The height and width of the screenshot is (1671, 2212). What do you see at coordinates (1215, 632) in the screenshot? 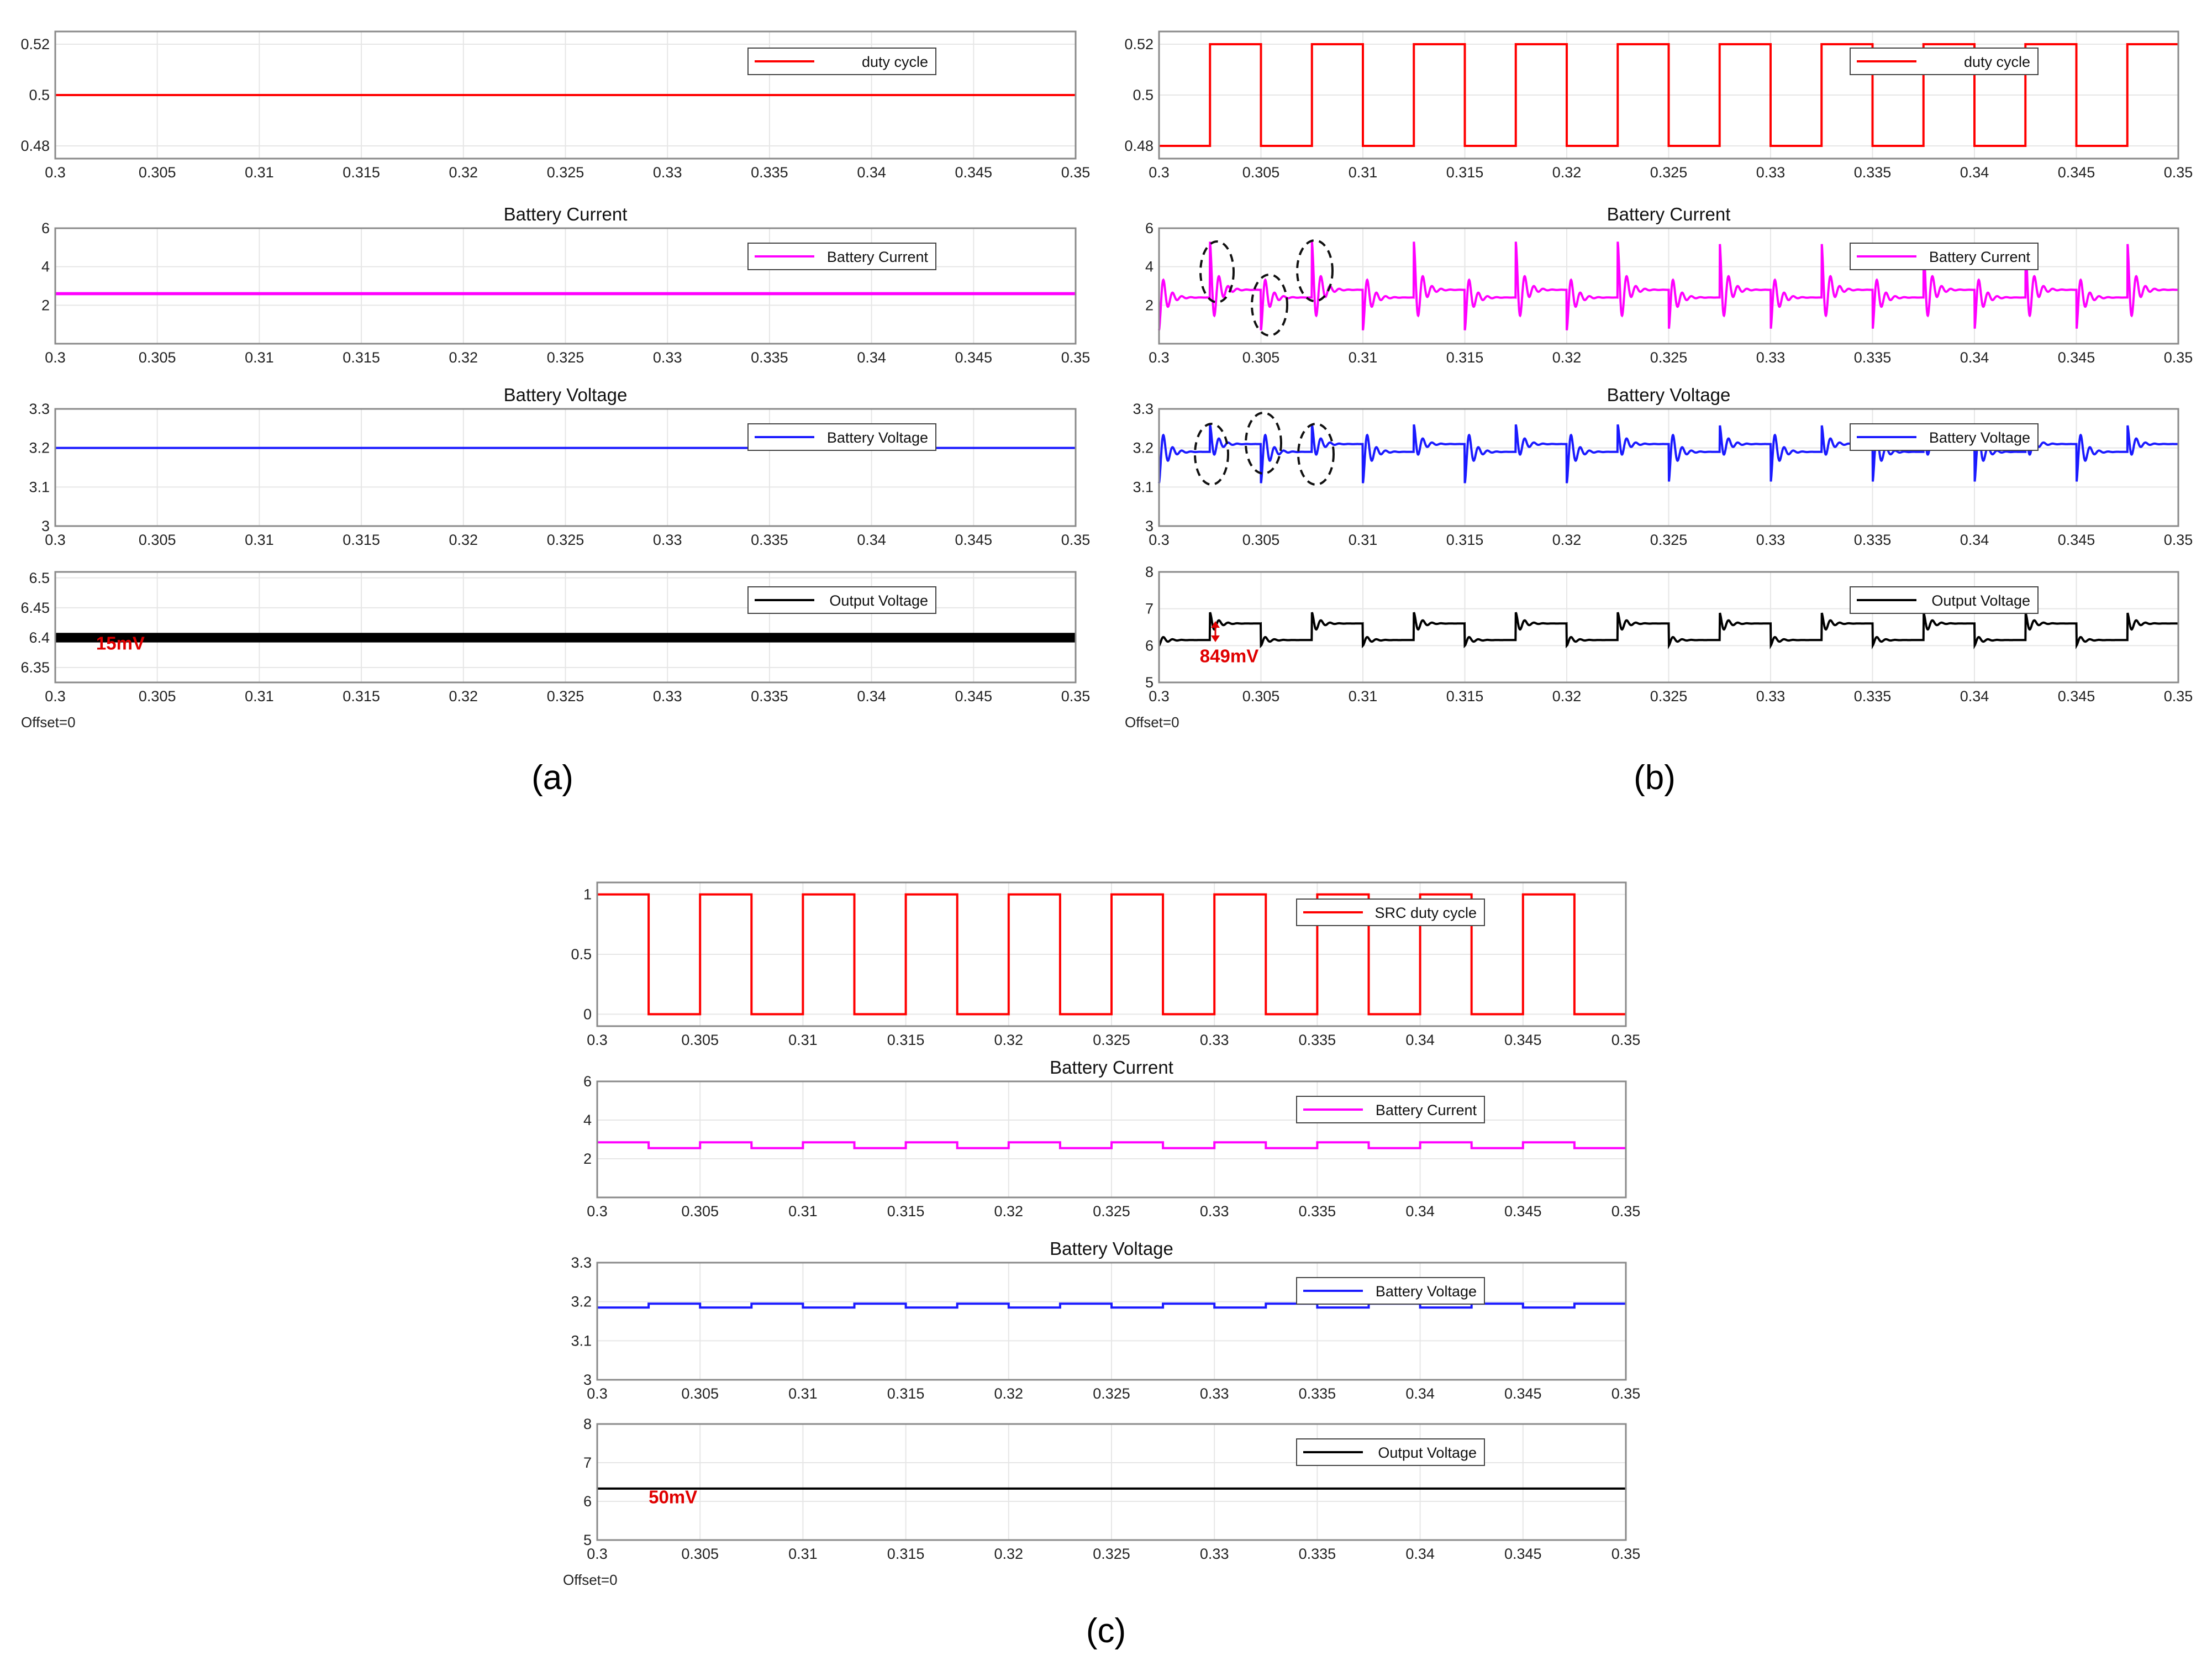
I see `ripple-arrow` at bounding box center [1215, 632].